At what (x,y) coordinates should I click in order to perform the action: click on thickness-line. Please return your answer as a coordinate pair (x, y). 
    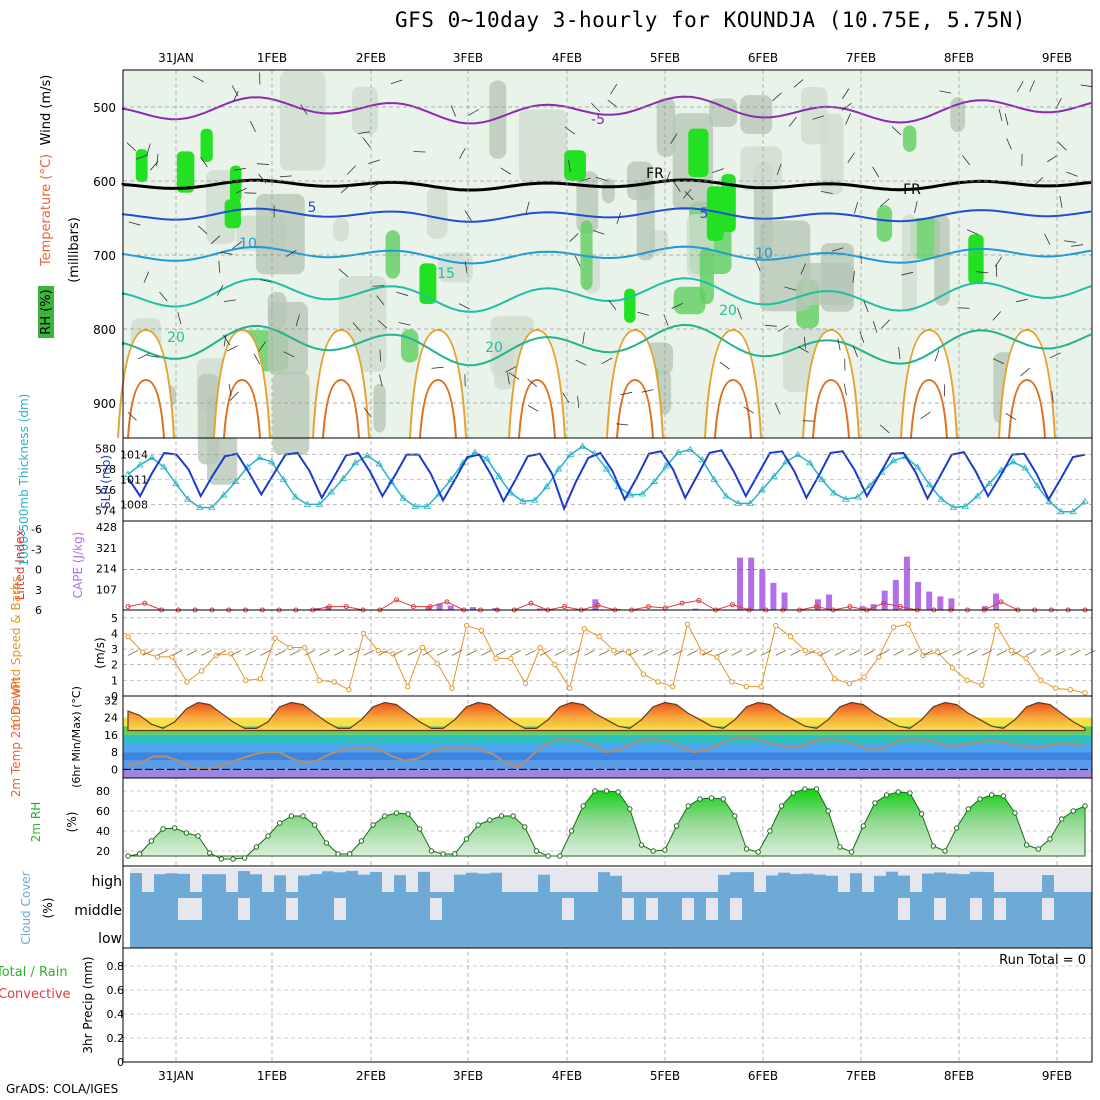
    Looking at the image, I should click on (606, 479).